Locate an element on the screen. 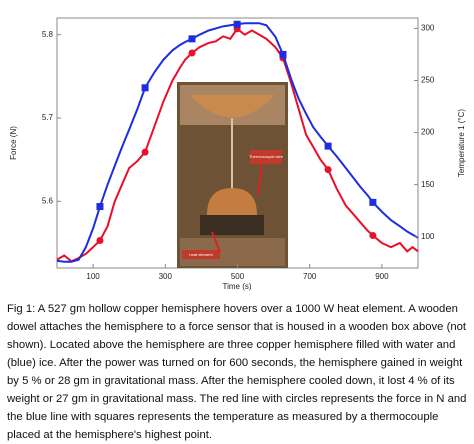 Image resolution: width=474 pixels, height=444 pixels. photo-label: Thermocouple wire is located at coordinates (266, 156).